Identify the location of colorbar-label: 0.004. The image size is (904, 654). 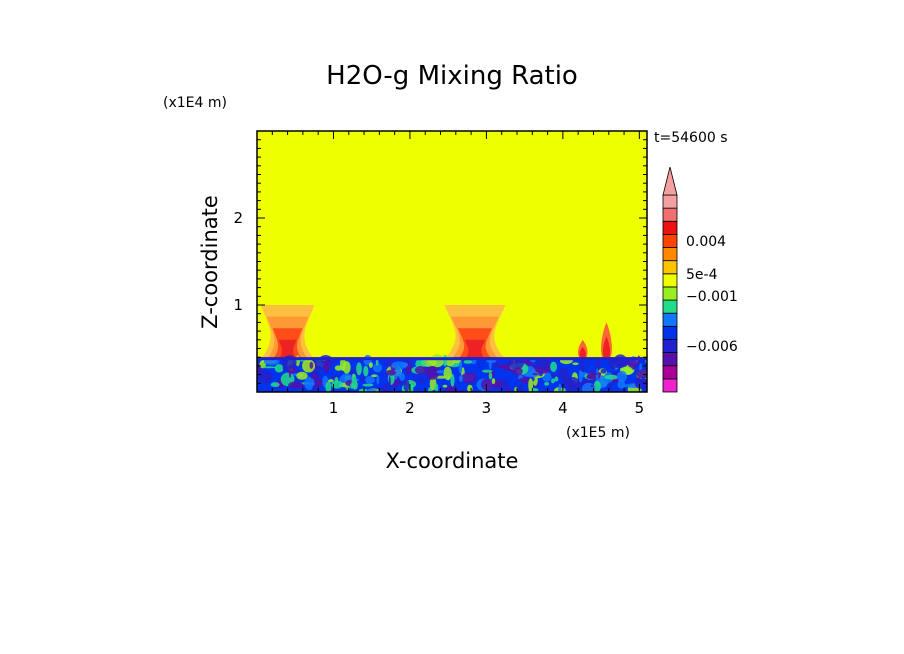
(706, 242).